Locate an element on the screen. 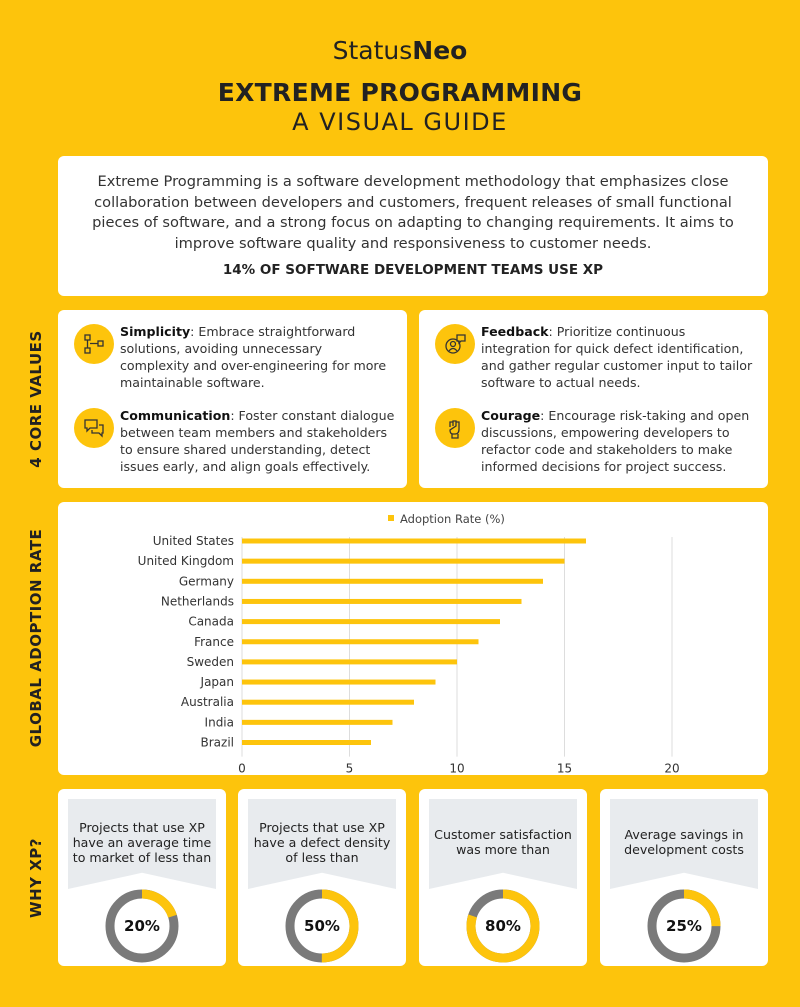 This screenshot has height=1007, width=800. category-label: Australia is located at coordinates (207, 702).